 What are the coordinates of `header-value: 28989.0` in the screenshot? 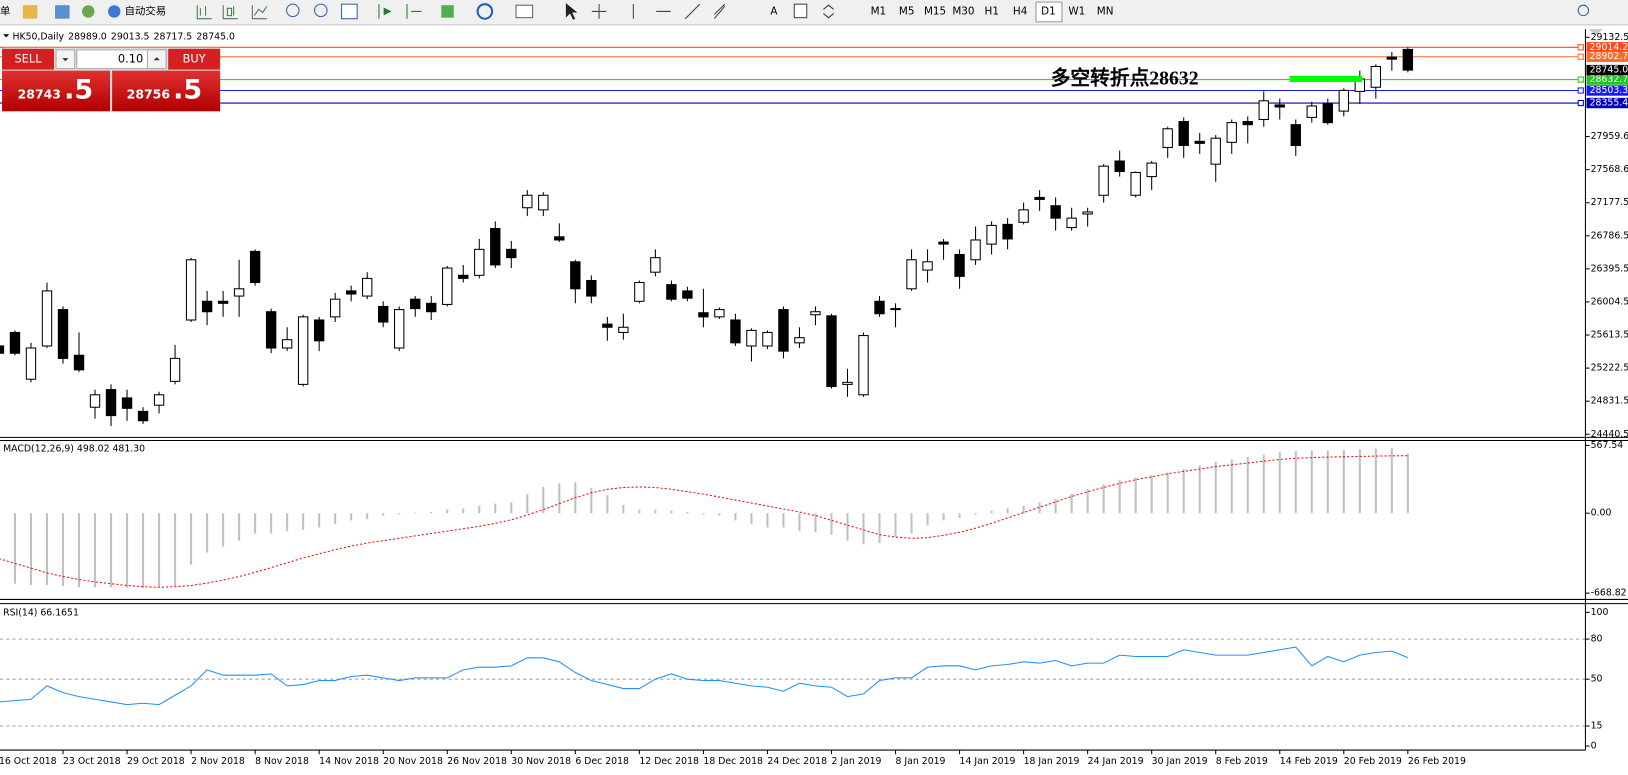 It's located at (87, 36).